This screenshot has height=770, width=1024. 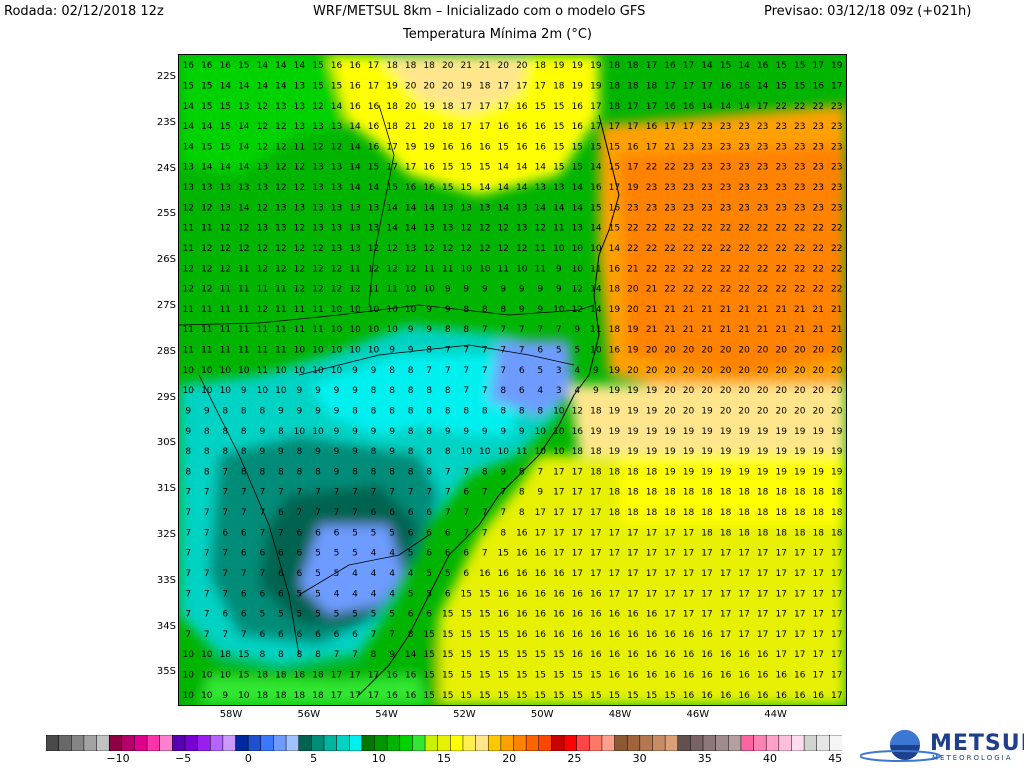 I want to click on color-scale, so click(x=444, y=743).